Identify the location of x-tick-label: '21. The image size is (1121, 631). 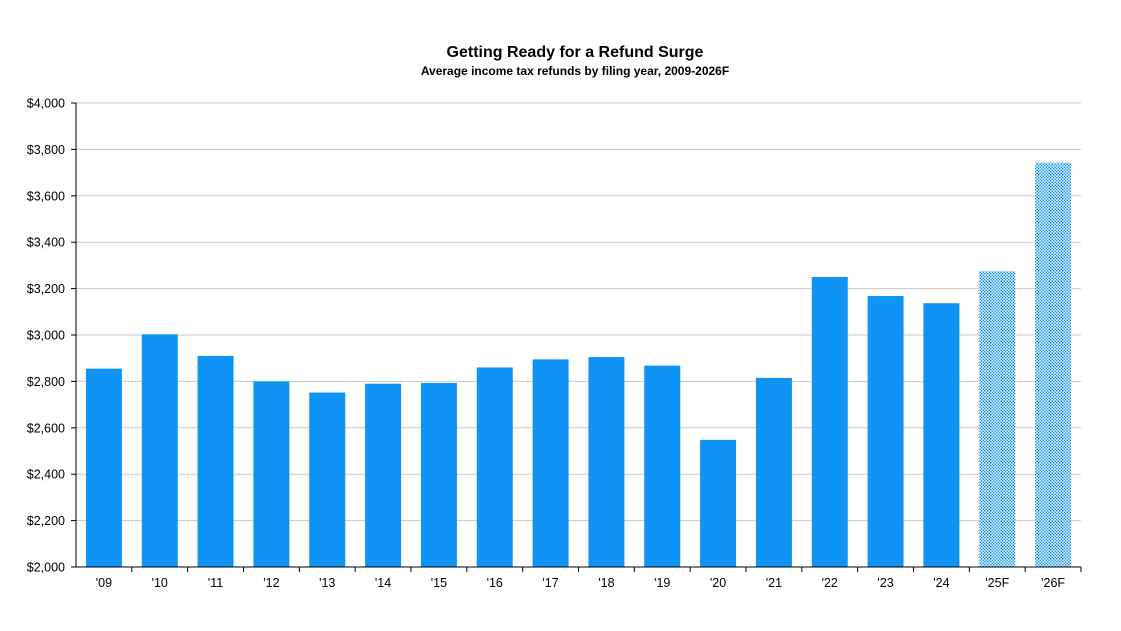
(774, 583).